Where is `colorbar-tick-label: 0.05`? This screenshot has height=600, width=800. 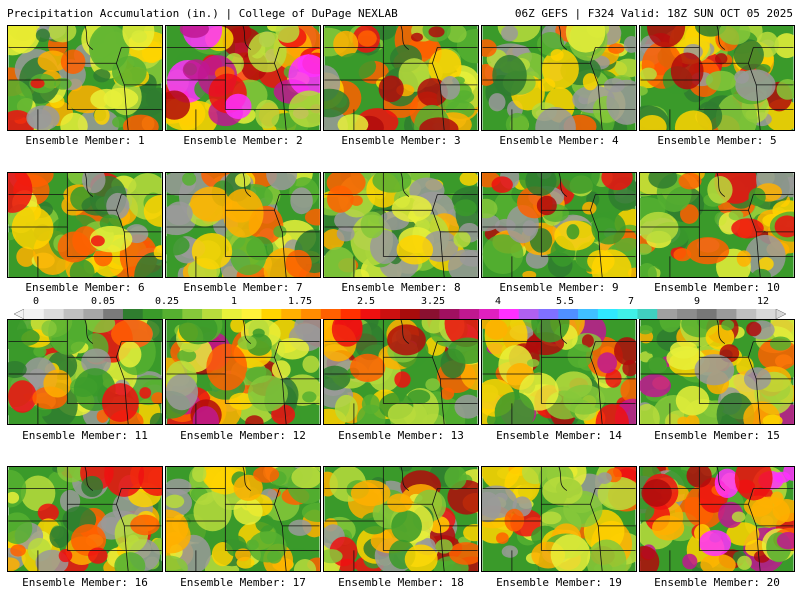
colorbar-tick-label: 0.05 is located at coordinates (103, 301).